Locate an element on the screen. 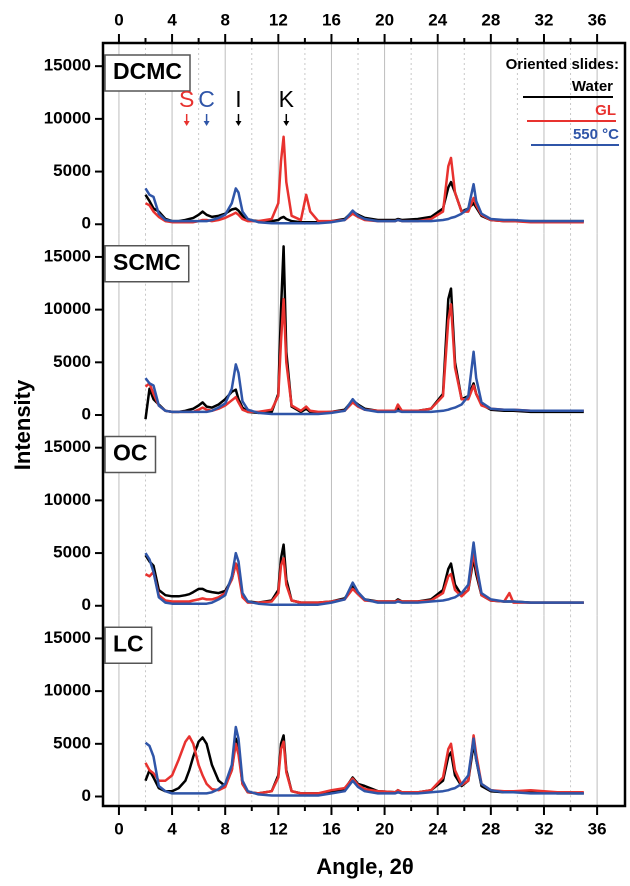  panel-label: DCMC is located at coordinates (147, 71).